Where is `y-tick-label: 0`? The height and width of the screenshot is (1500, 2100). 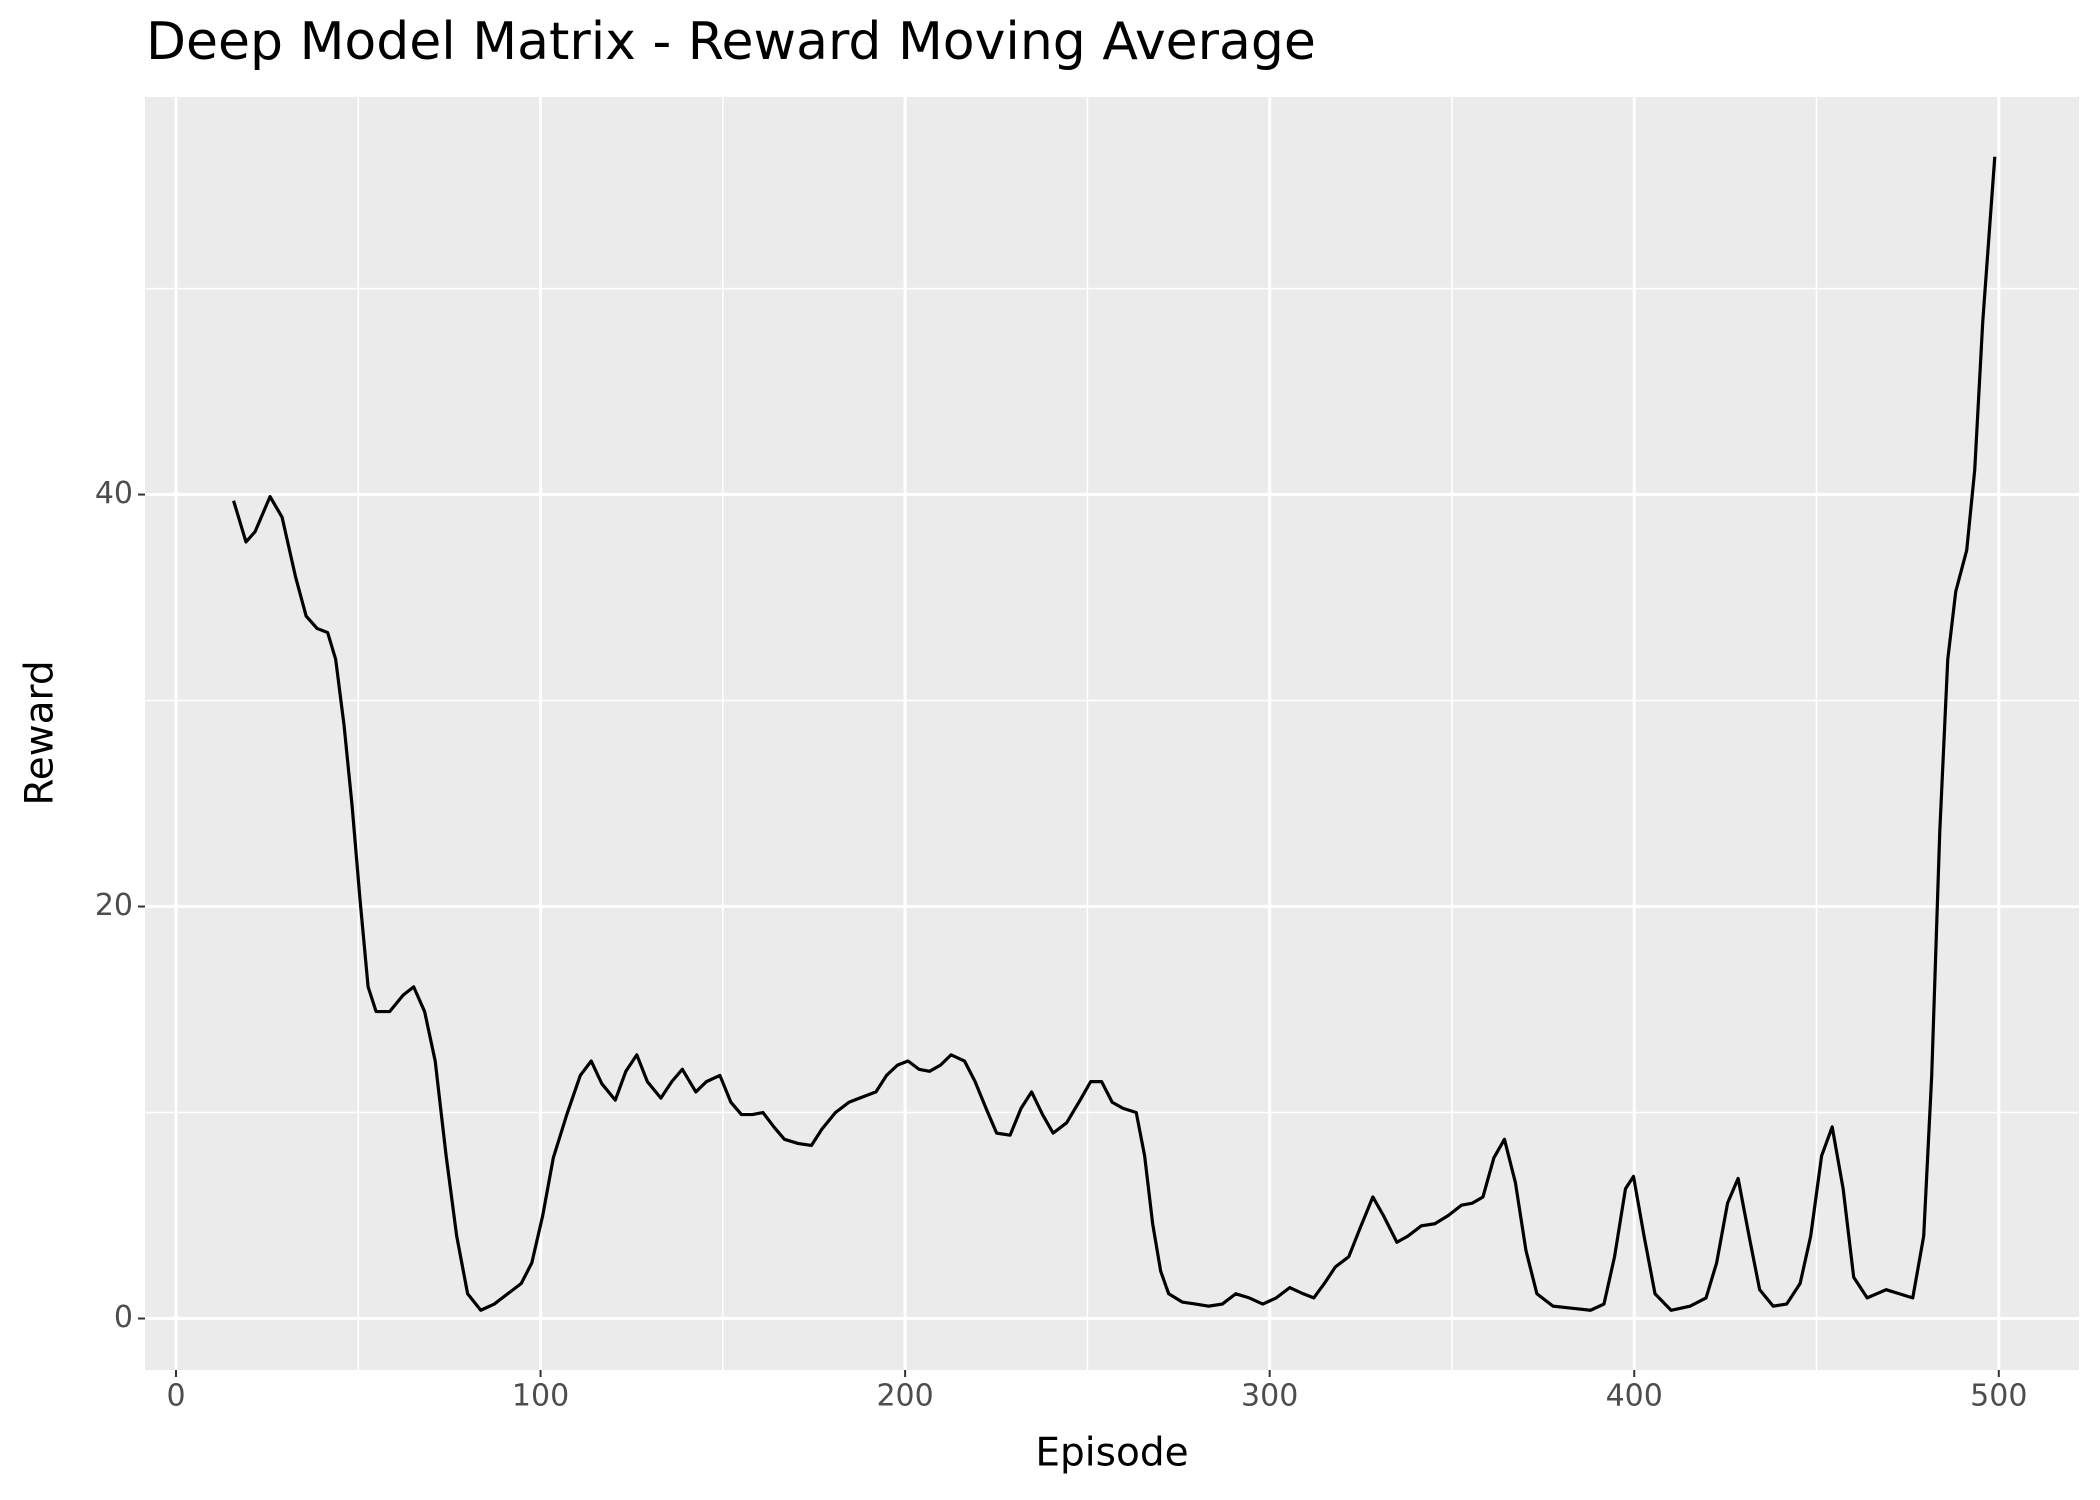 y-tick-label: 0 is located at coordinates (123, 1317).